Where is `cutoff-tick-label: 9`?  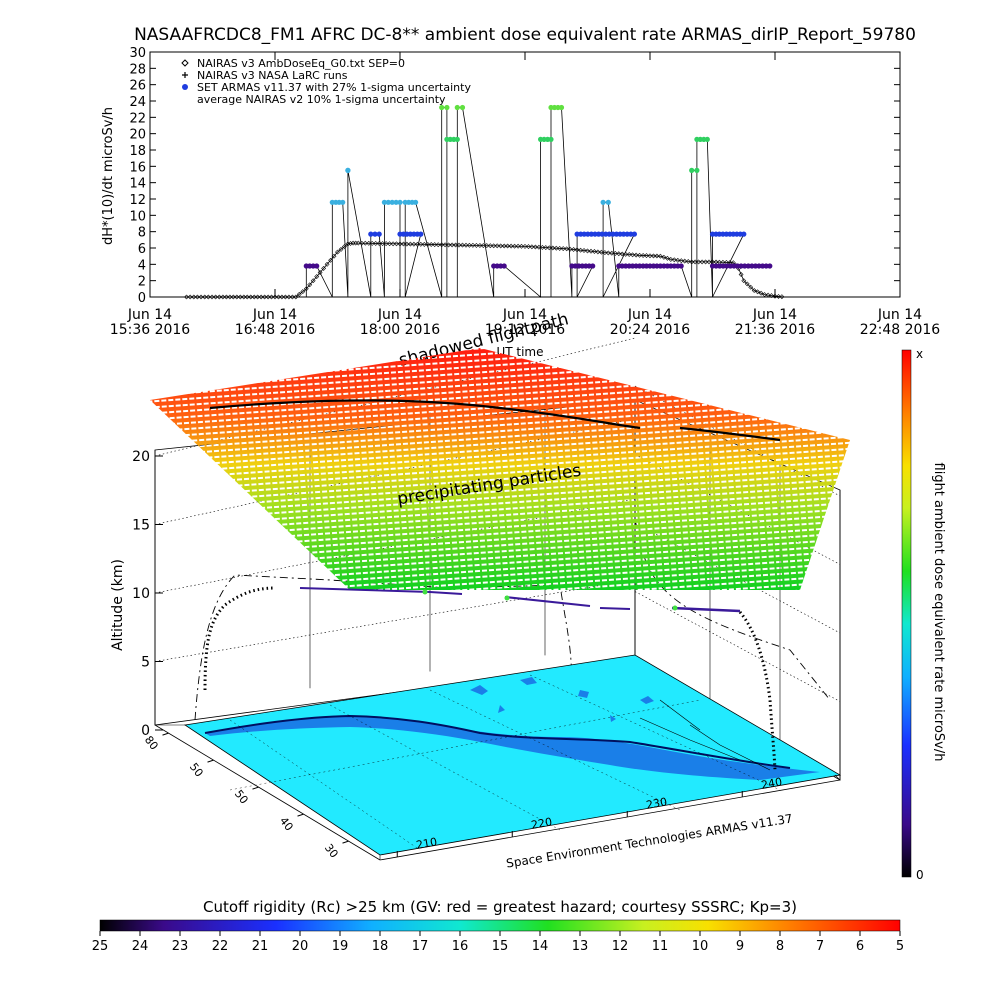
cutoff-tick-label: 9 is located at coordinates (740, 946).